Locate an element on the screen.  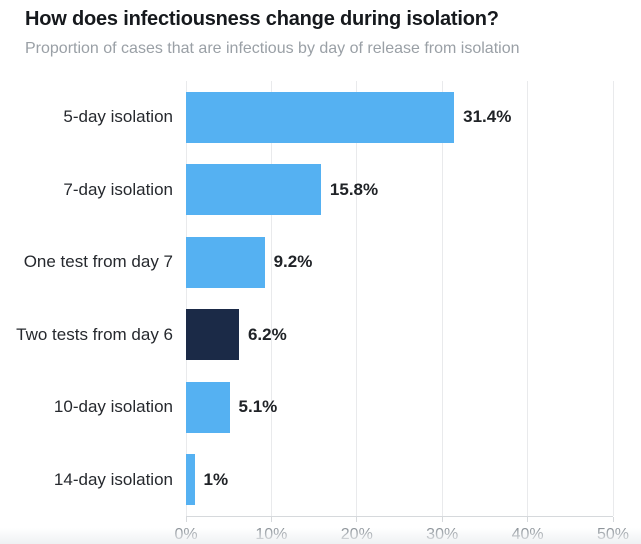
value-label: 1% is located at coordinates (216, 479).